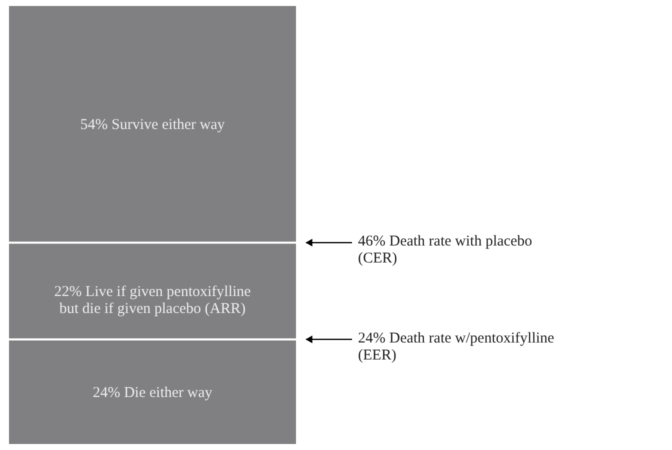 The height and width of the screenshot is (450, 672). What do you see at coordinates (456, 347) in the screenshot?
I see `text: 24% Death rate w/pentoxifylline (EER)` at bounding box center [456, 347].